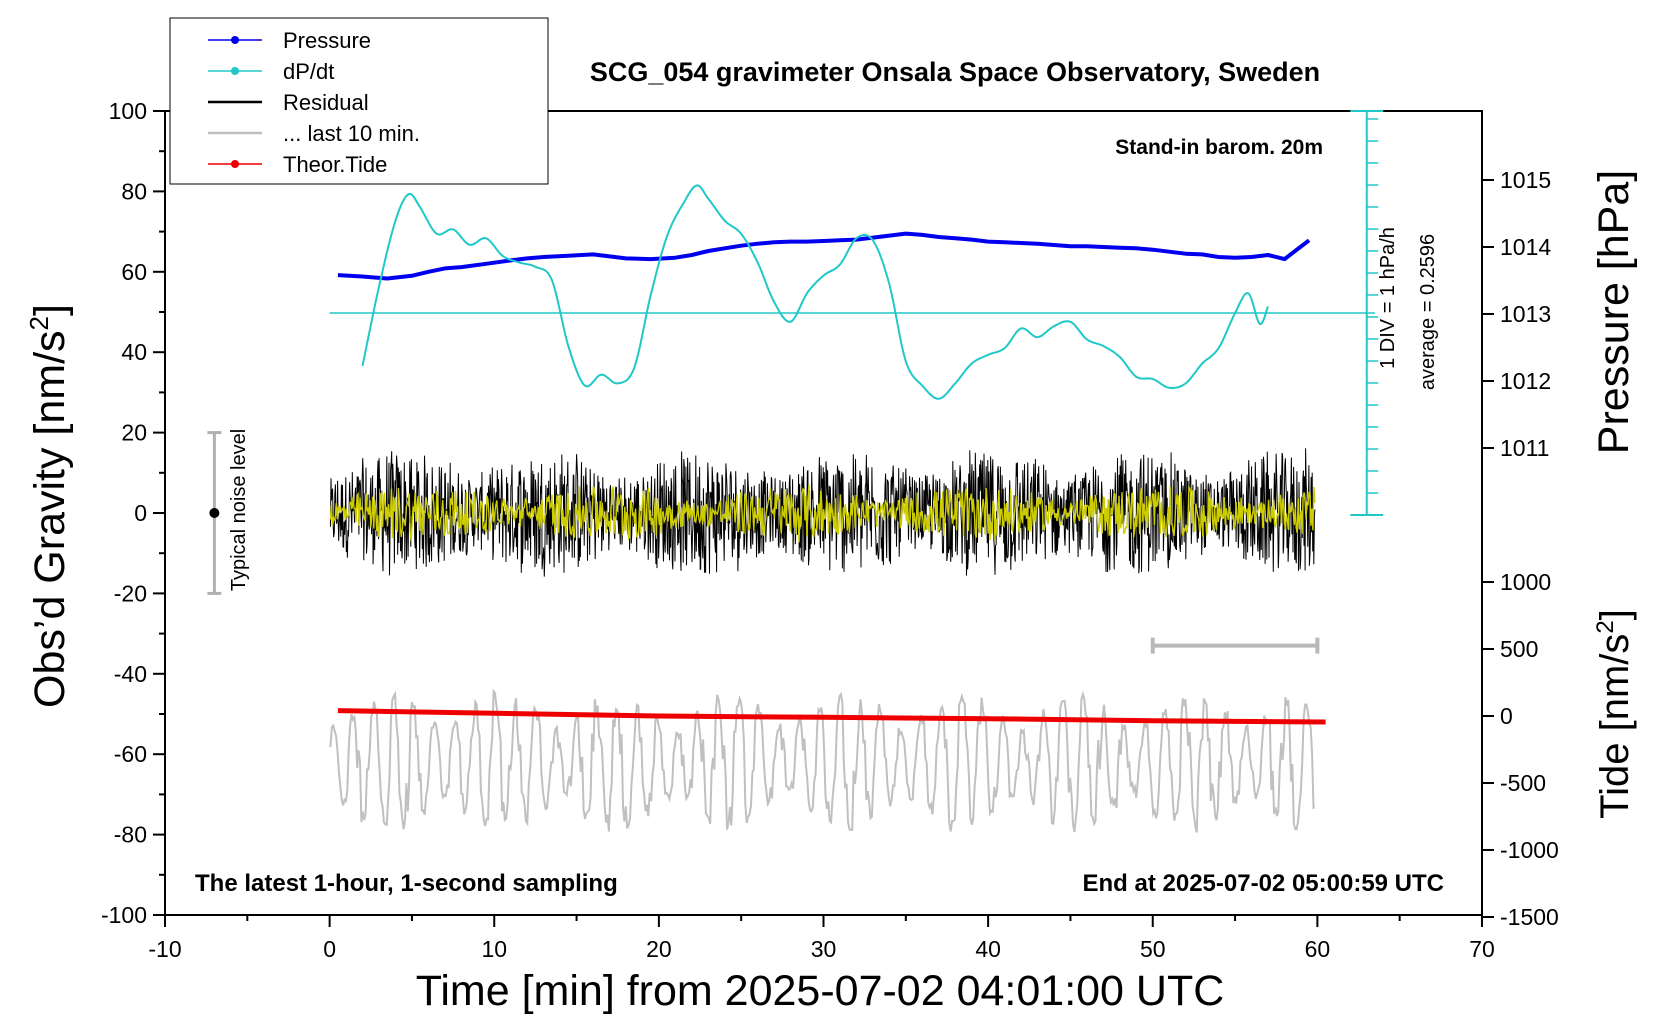 The image size is (1660, 1020). I want to click on tide-axis-label: Tide [nm/s2], so click(1614, 714).